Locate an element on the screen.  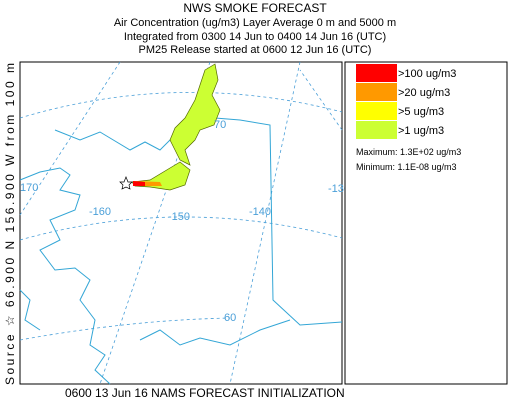
legend-label: >100 ug/m3 is located at coordinates (427, 74).